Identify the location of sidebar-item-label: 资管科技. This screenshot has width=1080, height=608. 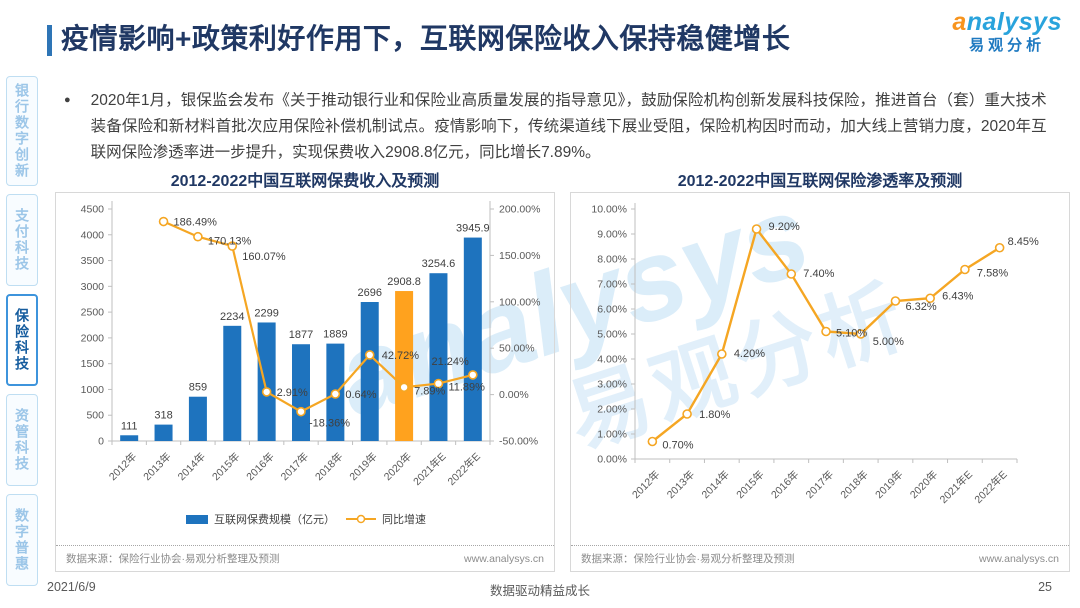
(22, 440).